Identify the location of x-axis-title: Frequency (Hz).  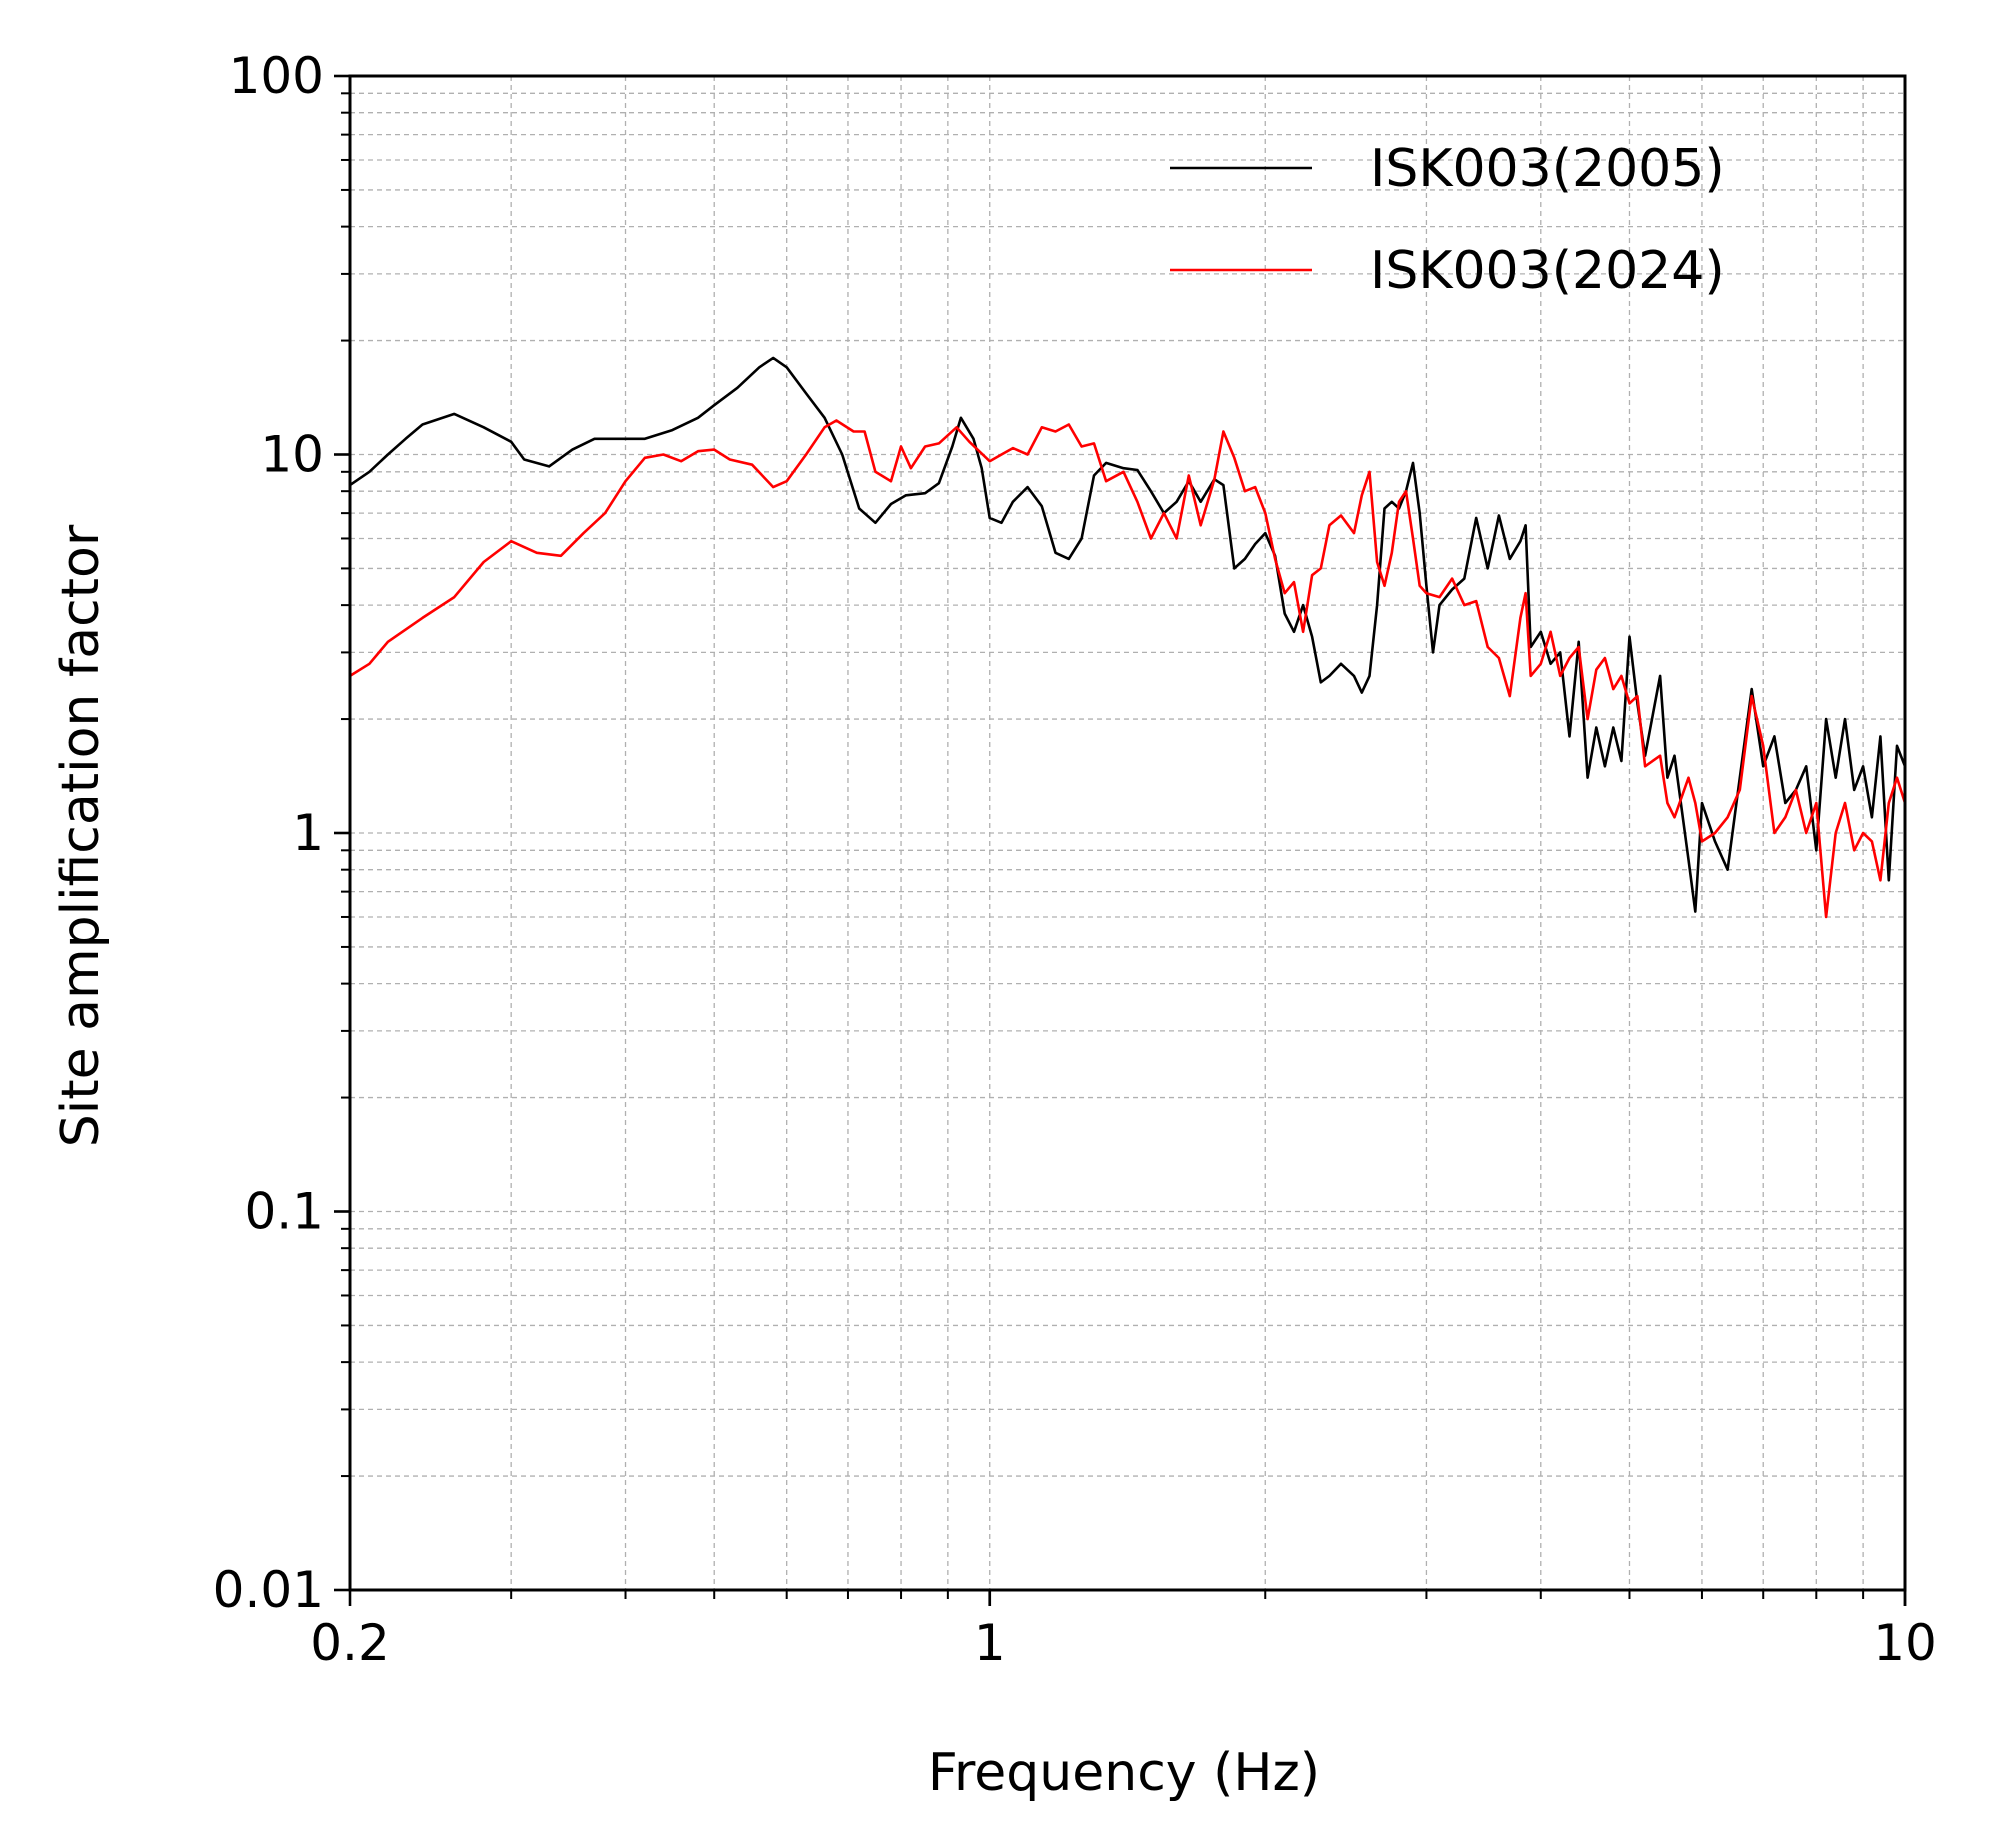
(1124, 1773).